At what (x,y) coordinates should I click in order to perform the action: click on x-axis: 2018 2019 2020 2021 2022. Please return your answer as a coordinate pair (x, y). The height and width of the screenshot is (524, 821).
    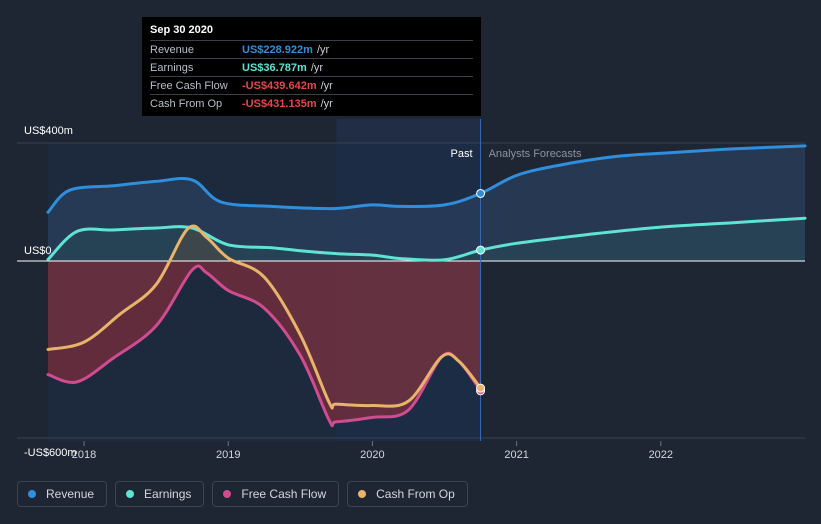
    Looking at the image, I should click on (372, 451).